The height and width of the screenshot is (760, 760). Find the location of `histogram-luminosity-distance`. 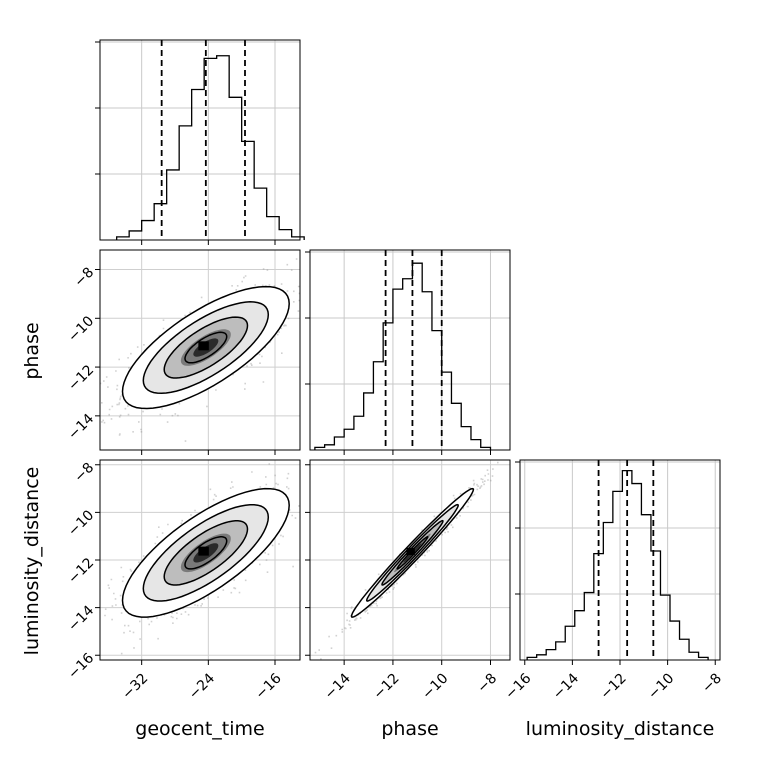

histogram-luminosity-distance is located at coordinates (618, 562).